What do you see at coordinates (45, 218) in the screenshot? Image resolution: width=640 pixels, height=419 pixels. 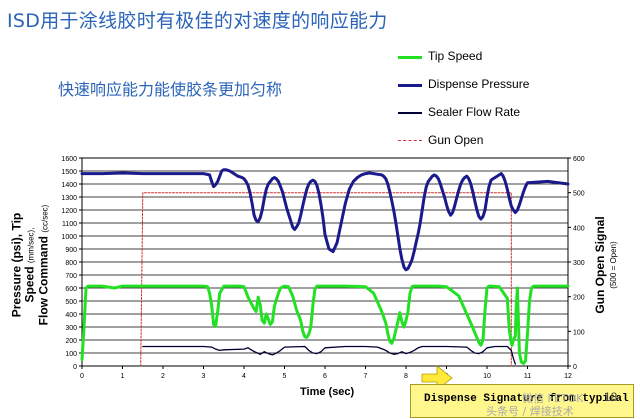 I see `left-axis-title-line-3-unit: (cc/sec)` at bounding box center [45, 218].